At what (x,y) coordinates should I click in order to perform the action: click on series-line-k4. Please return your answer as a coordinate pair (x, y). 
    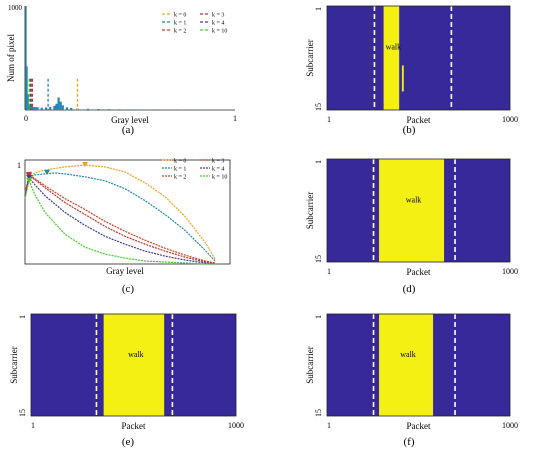
    Looking at the image, I should click on (120, 220).